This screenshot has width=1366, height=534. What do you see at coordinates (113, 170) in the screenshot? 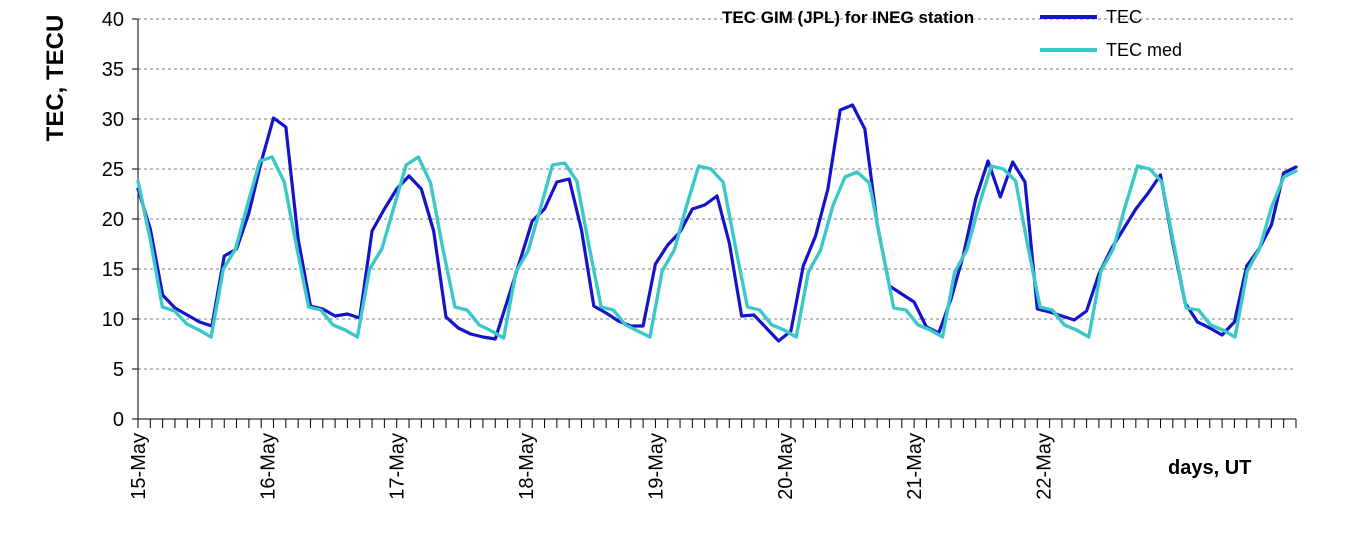
I see `y-tick-label: 25` at bounding box center [113, 170].